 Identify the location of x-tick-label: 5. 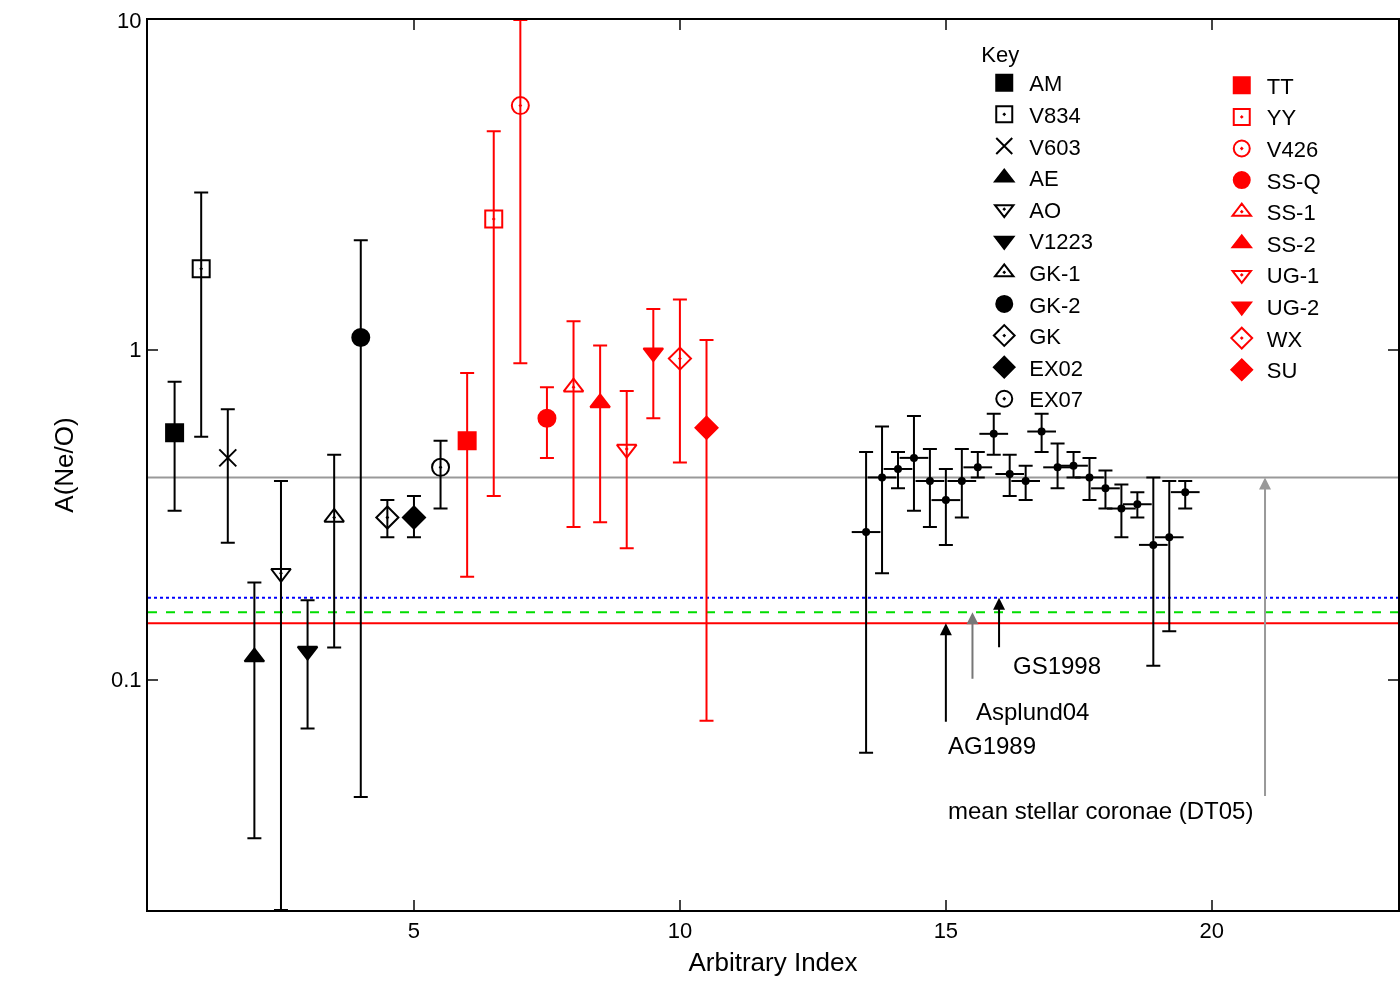
(414, 931).